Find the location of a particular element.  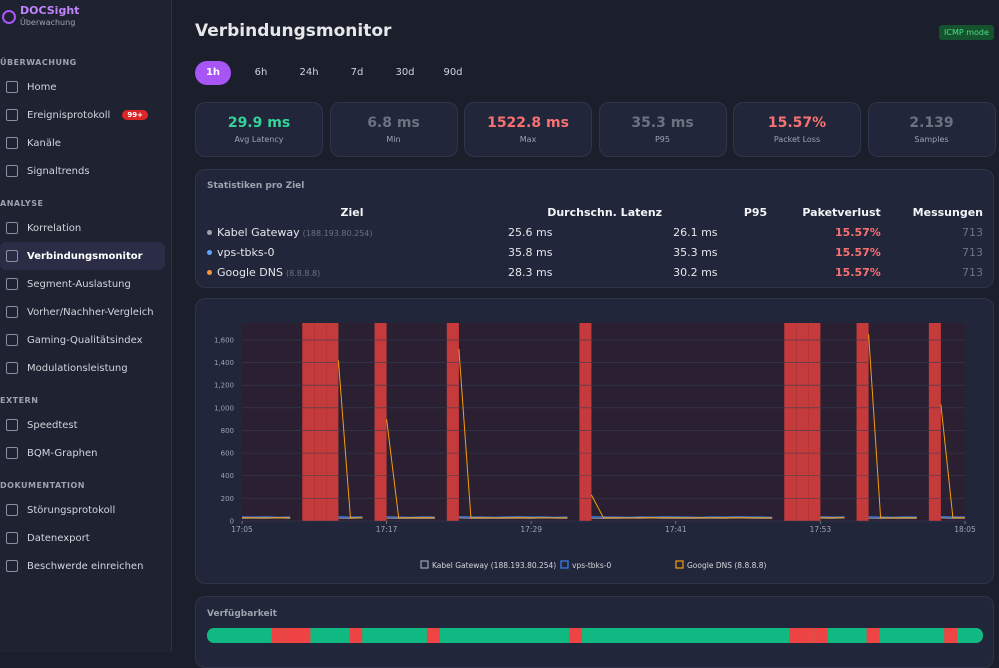

nav-item: Home is located at coordinates (82, 87).